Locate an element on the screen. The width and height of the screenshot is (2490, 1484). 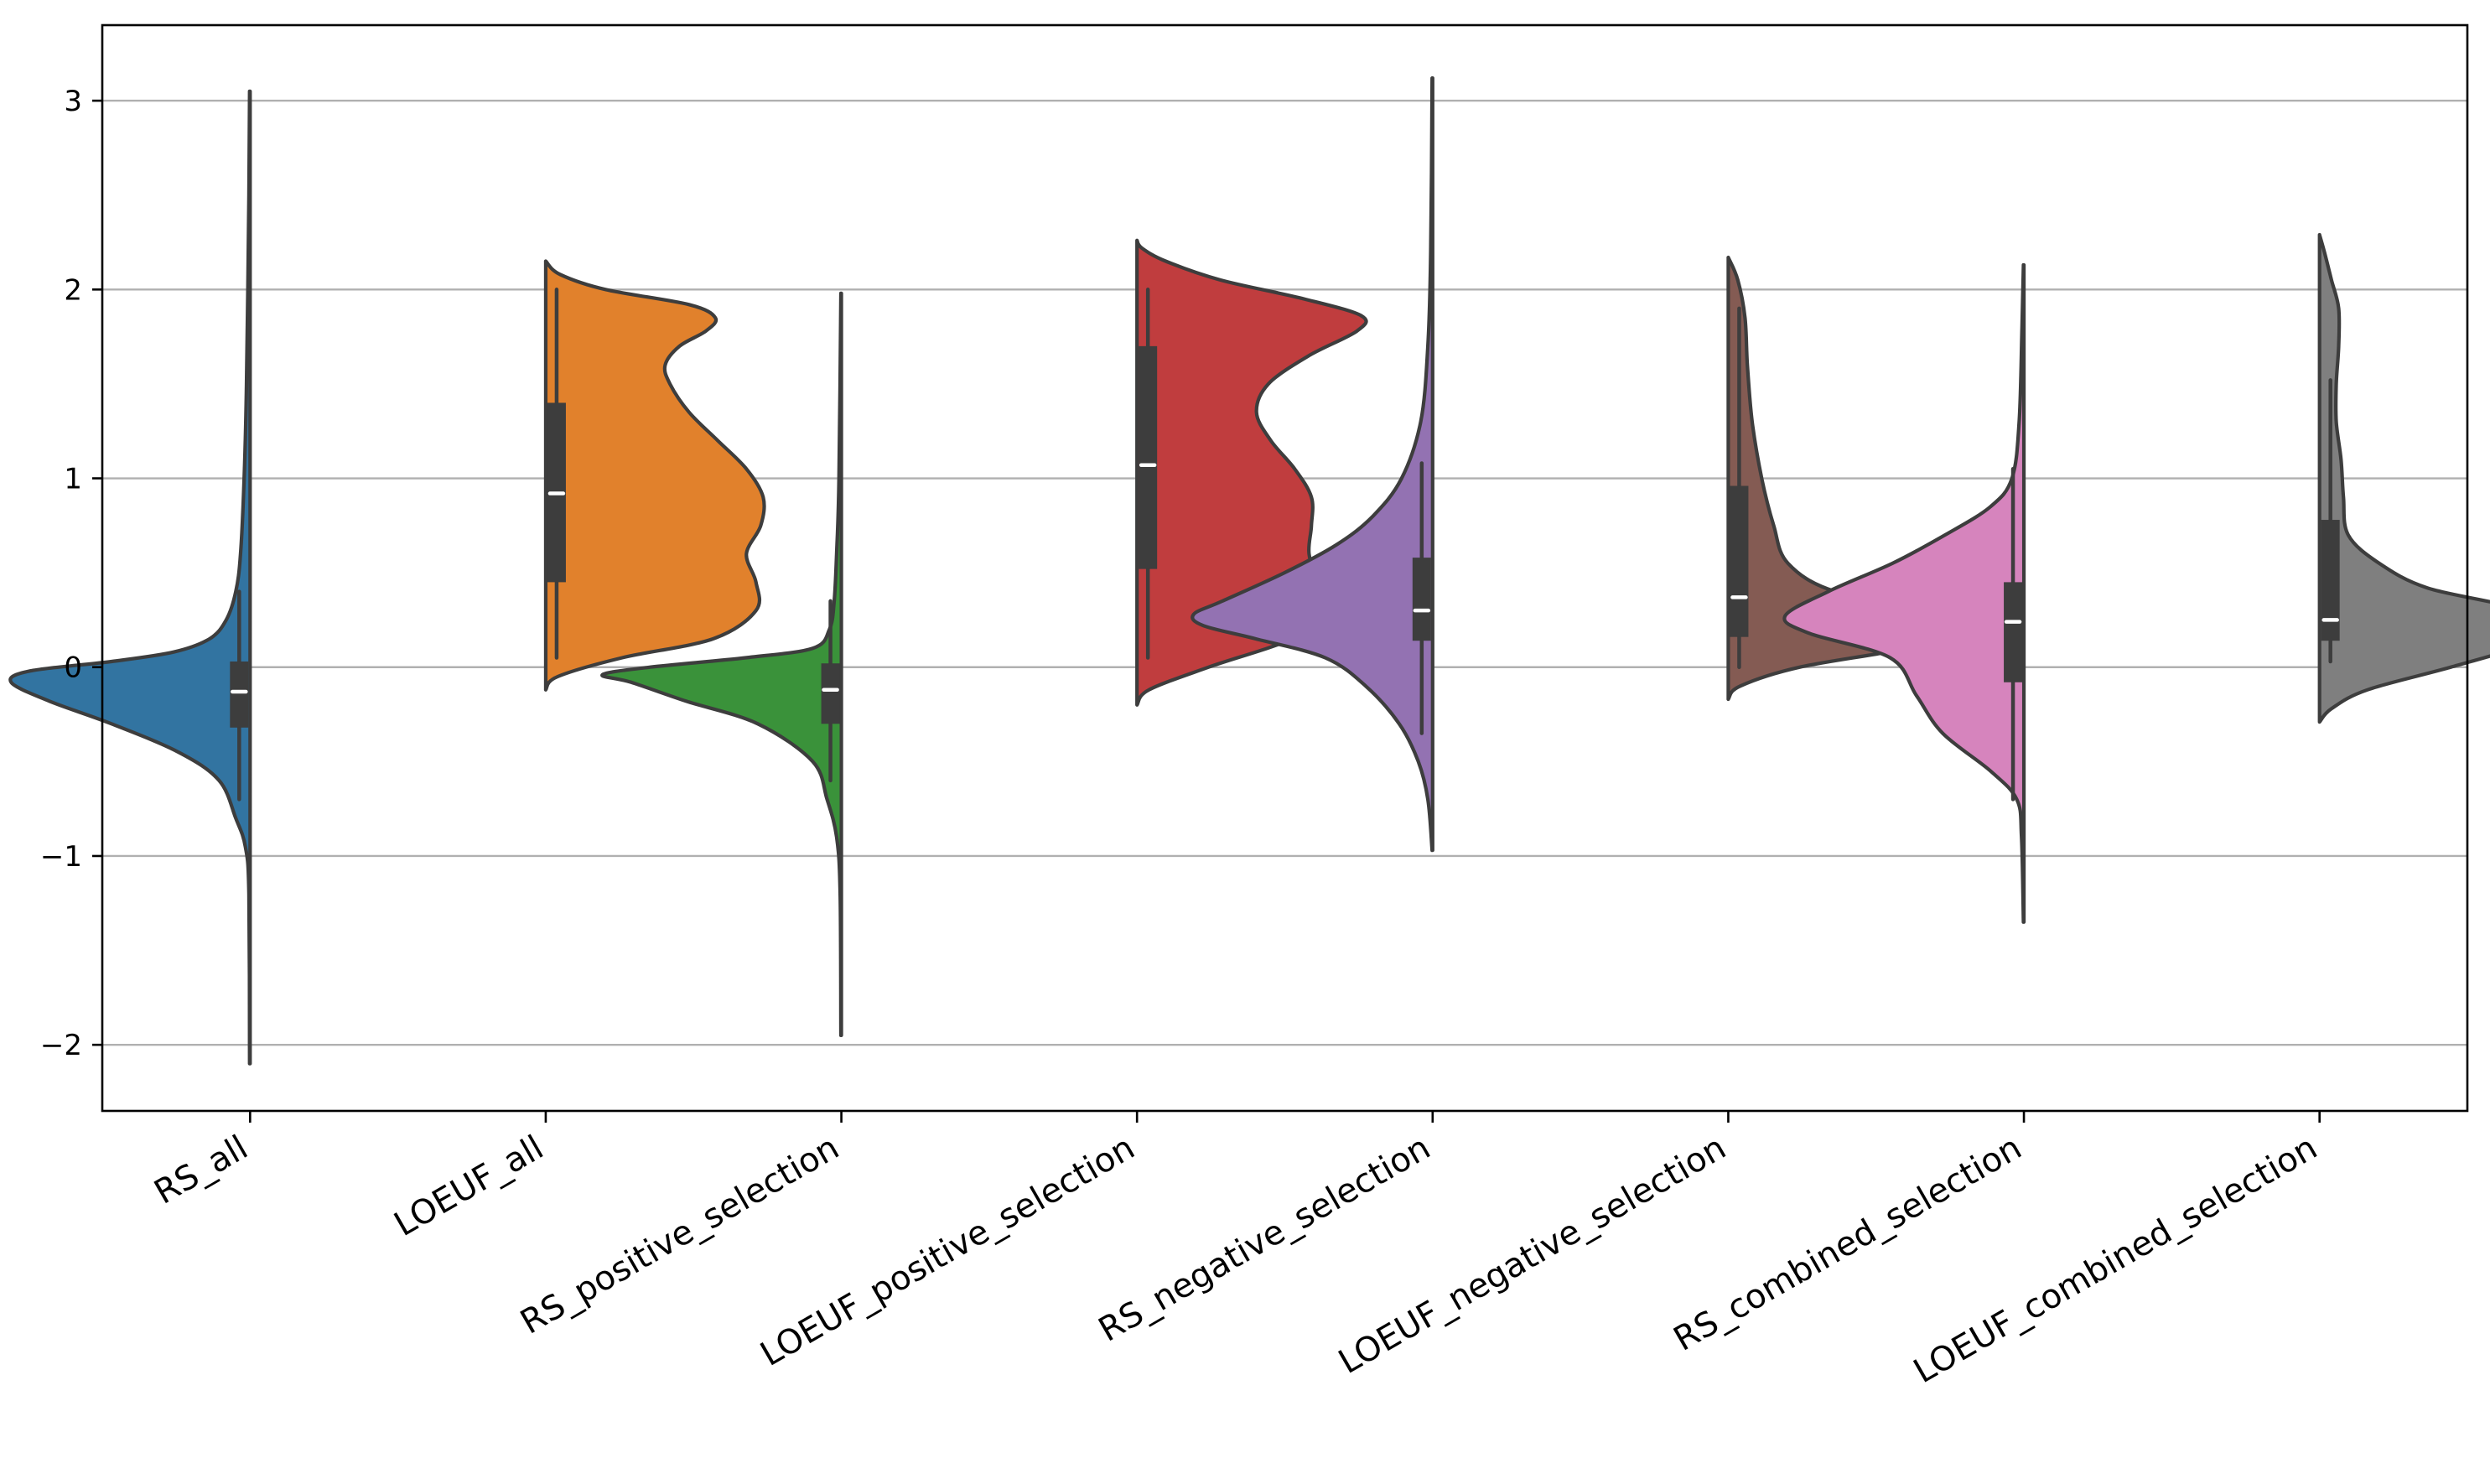
iqr-box-RS_positive_selection is located at coordinates (830, 693).